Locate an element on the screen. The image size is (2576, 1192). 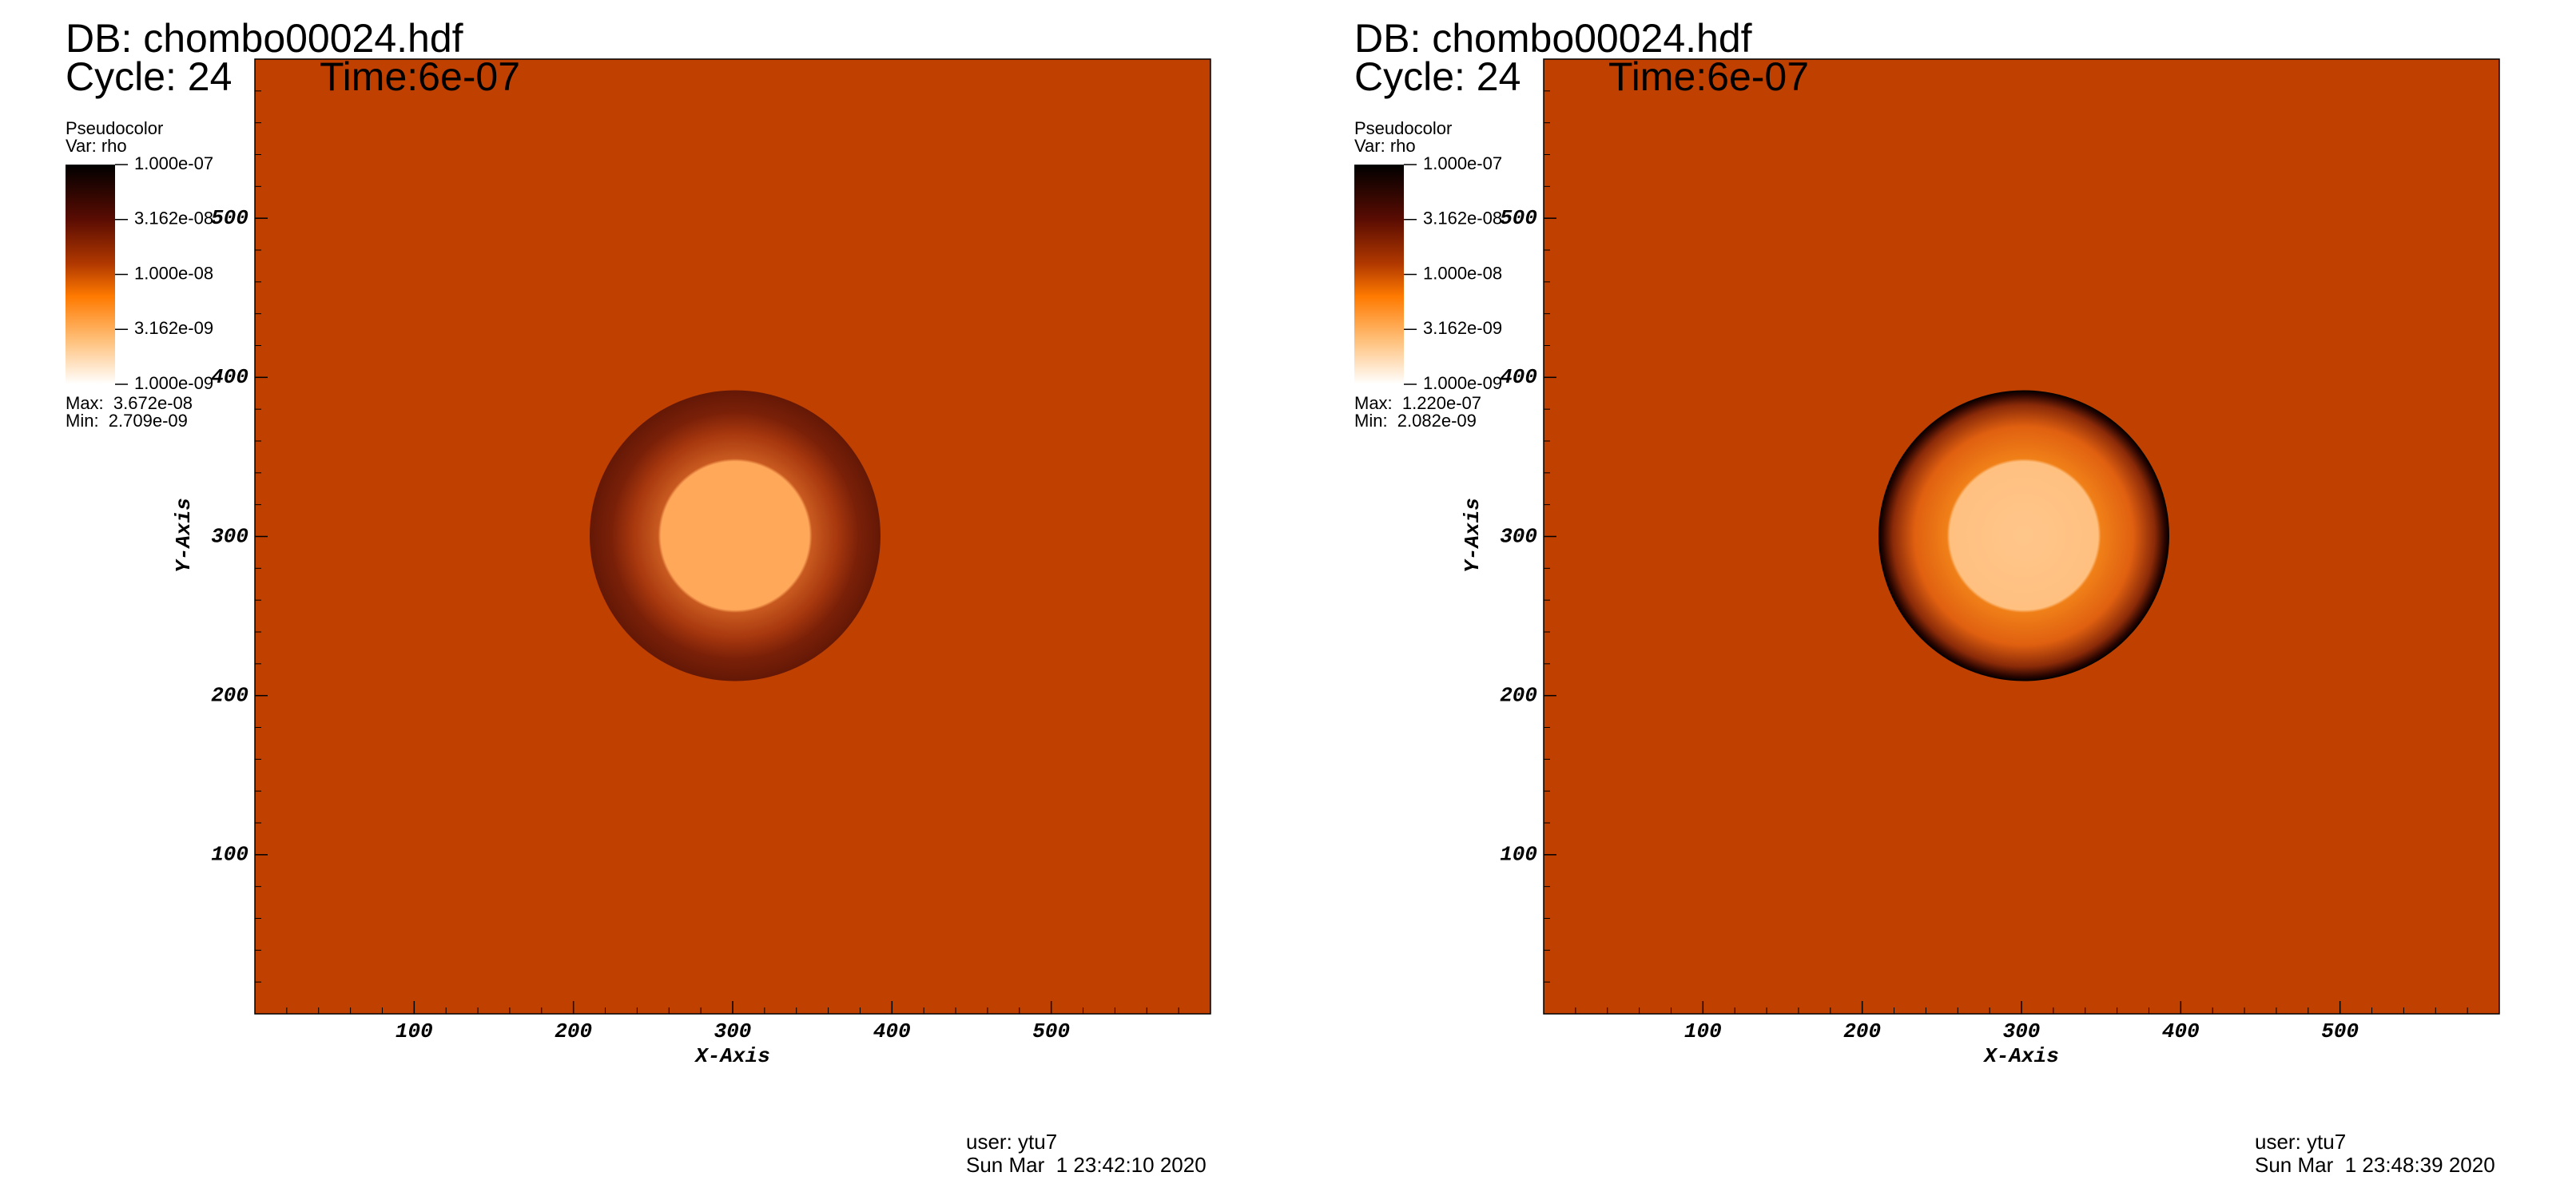
legend-min: Min: 2.709e-09 is located at coordinates (127, 421).